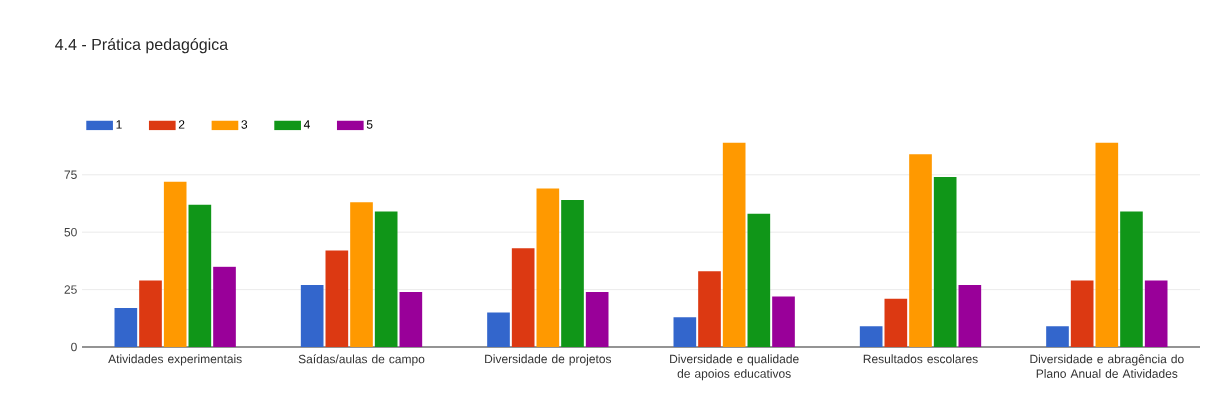  Describe the element at coordinates (920, 359) in the screenshot. I see `x-tick-label: Resultados escolares` at that location.